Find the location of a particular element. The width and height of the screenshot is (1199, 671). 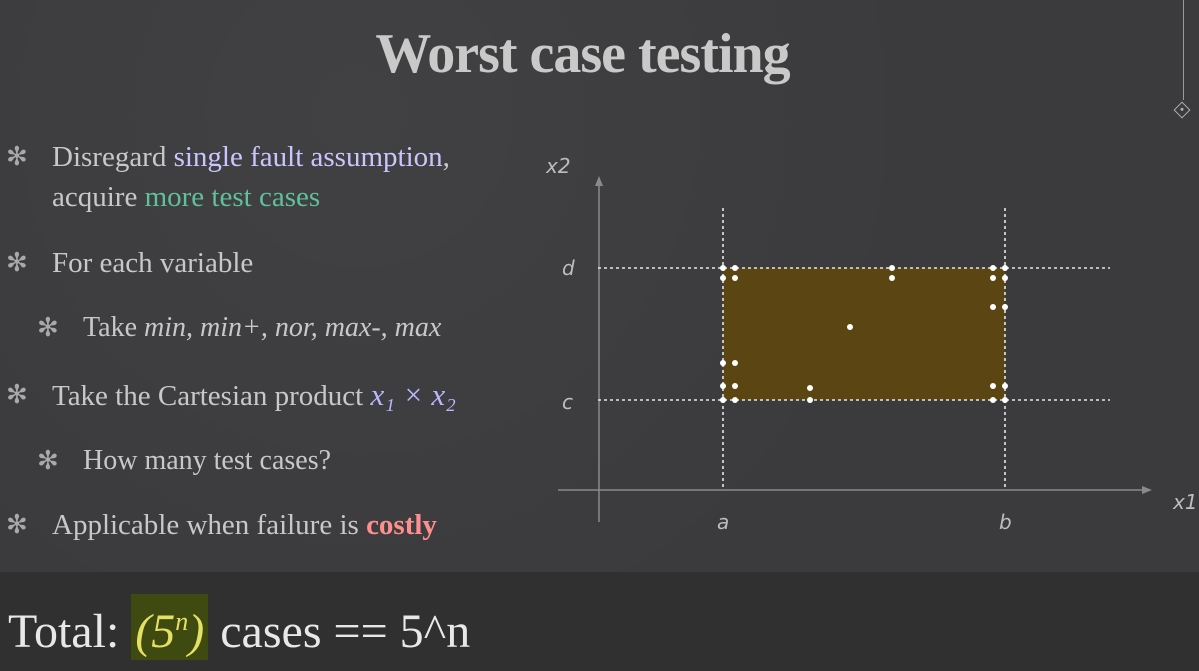

y-axis-label: x2 is located at coordinates (558, 166).